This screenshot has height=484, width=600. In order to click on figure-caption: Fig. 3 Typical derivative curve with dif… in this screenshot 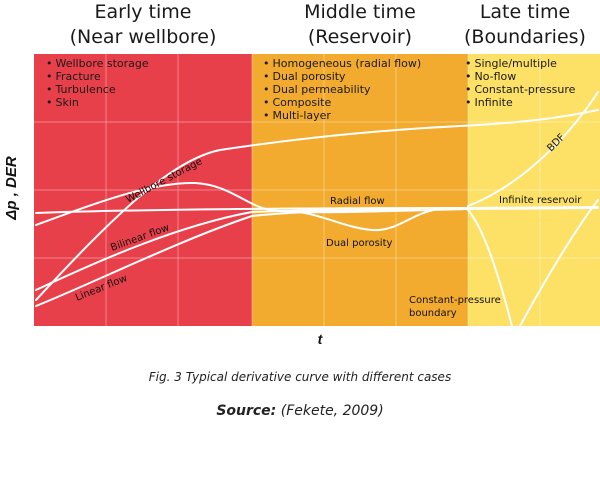, I will do `click(300, 377)`.